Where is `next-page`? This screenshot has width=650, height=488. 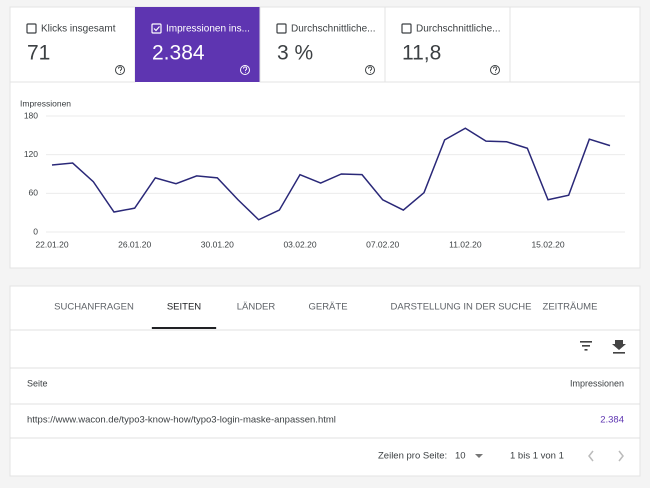 next-page is located at coordinates (621, 456).